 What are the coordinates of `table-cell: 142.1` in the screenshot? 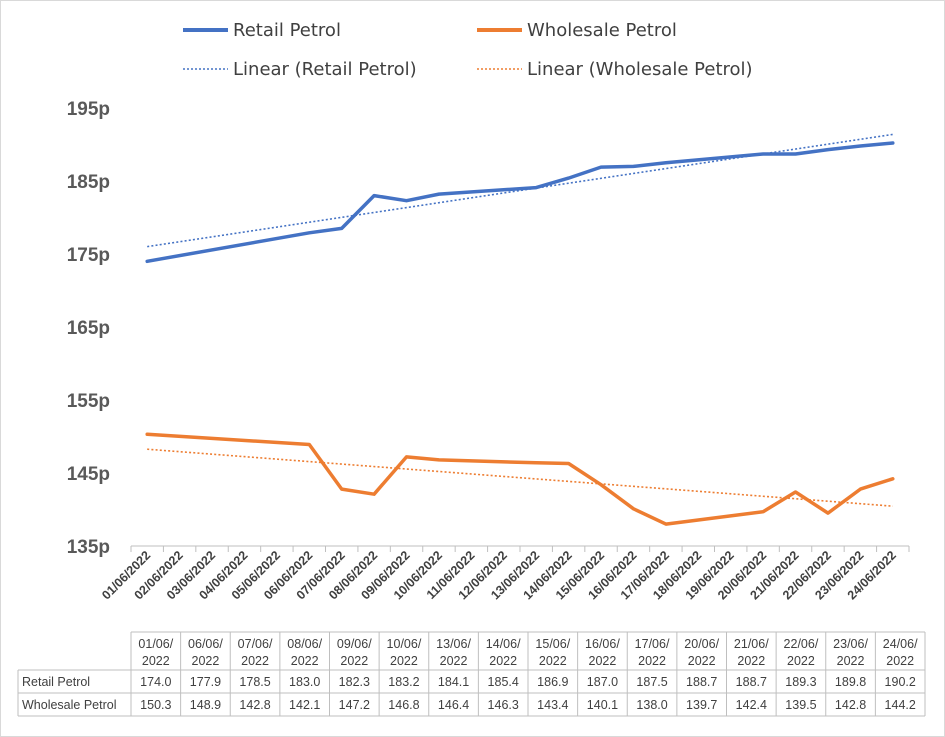 It's located at (304, 705).